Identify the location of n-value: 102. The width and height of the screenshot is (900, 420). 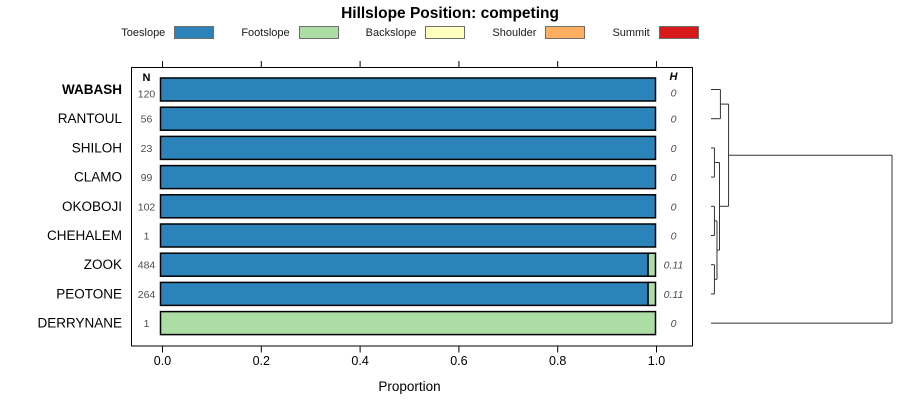
(147, 207).